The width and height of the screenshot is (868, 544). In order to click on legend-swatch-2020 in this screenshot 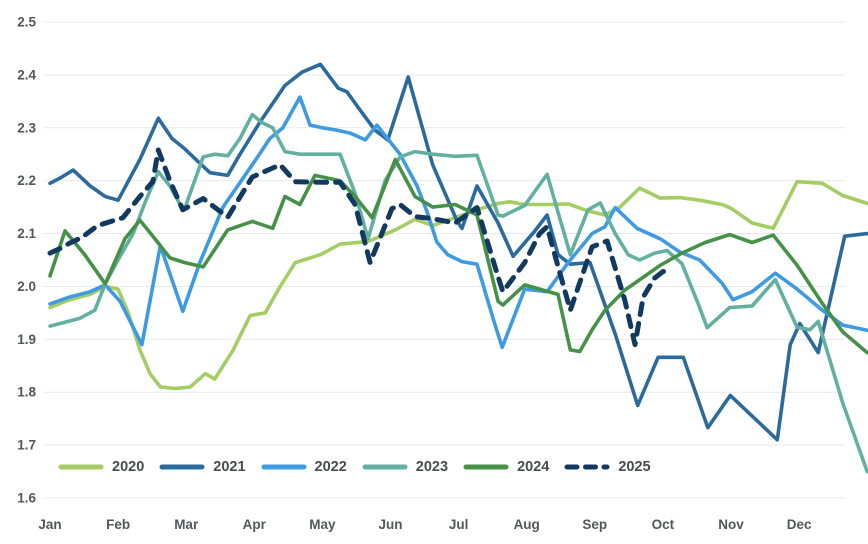, I will do `click(81, 467)`.